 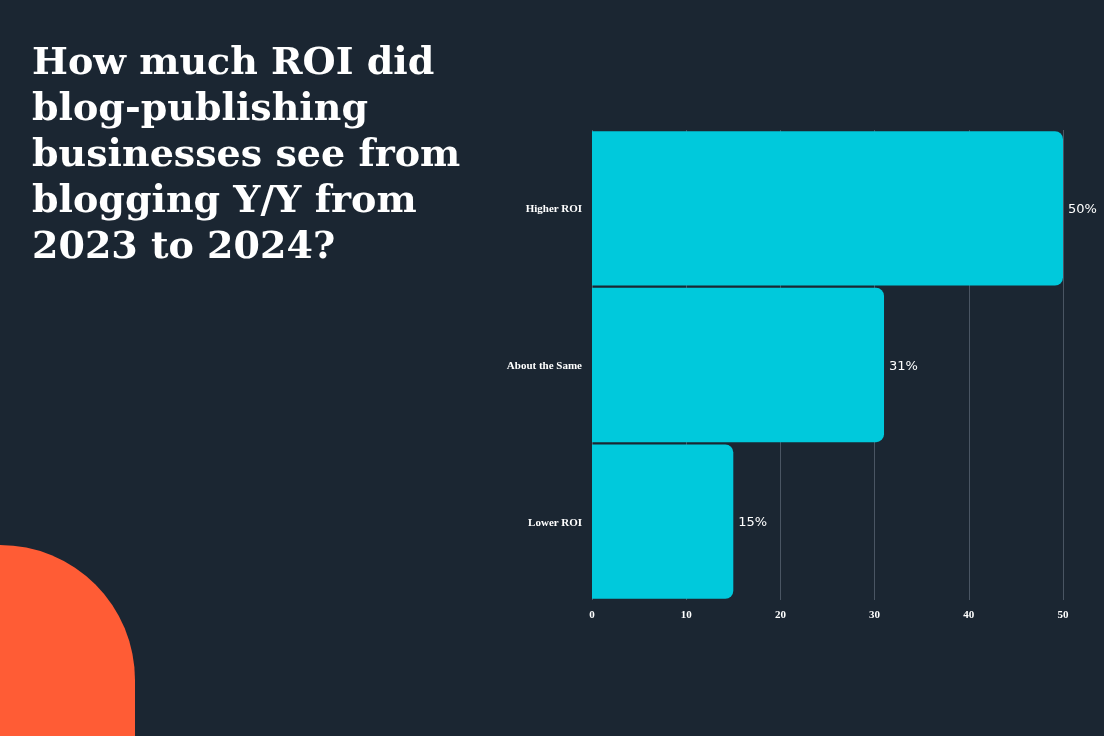 What do you see at coordinates (1082, 208) in the screenshot?
I see `data-label: 50%` at bounding box center [1082, 208].